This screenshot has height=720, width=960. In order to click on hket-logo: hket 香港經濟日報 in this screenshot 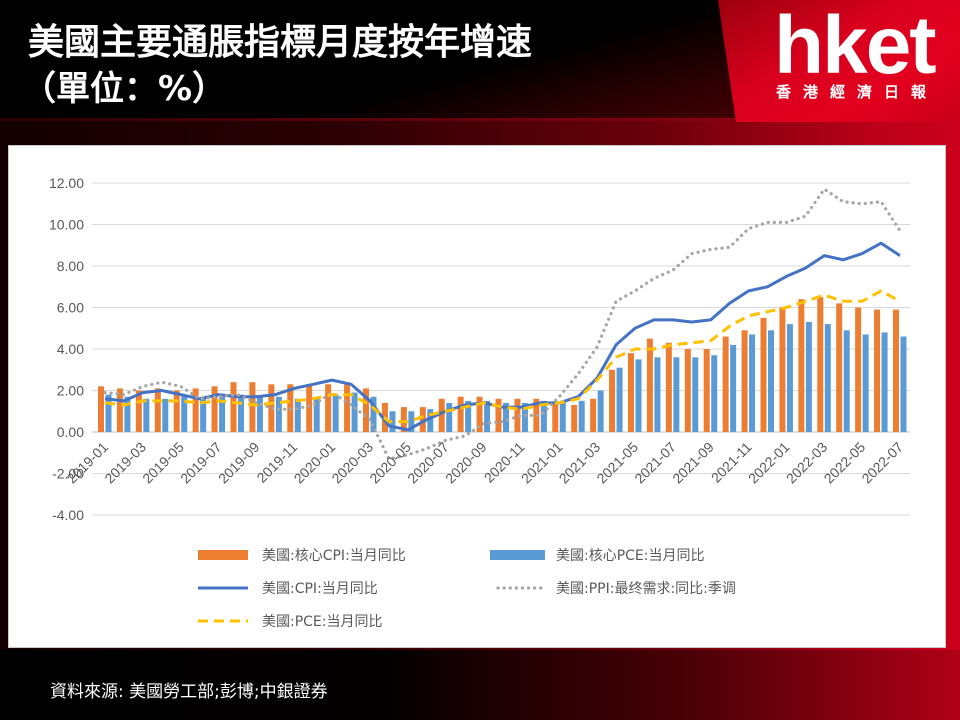, I will do `click(839, 61)`.